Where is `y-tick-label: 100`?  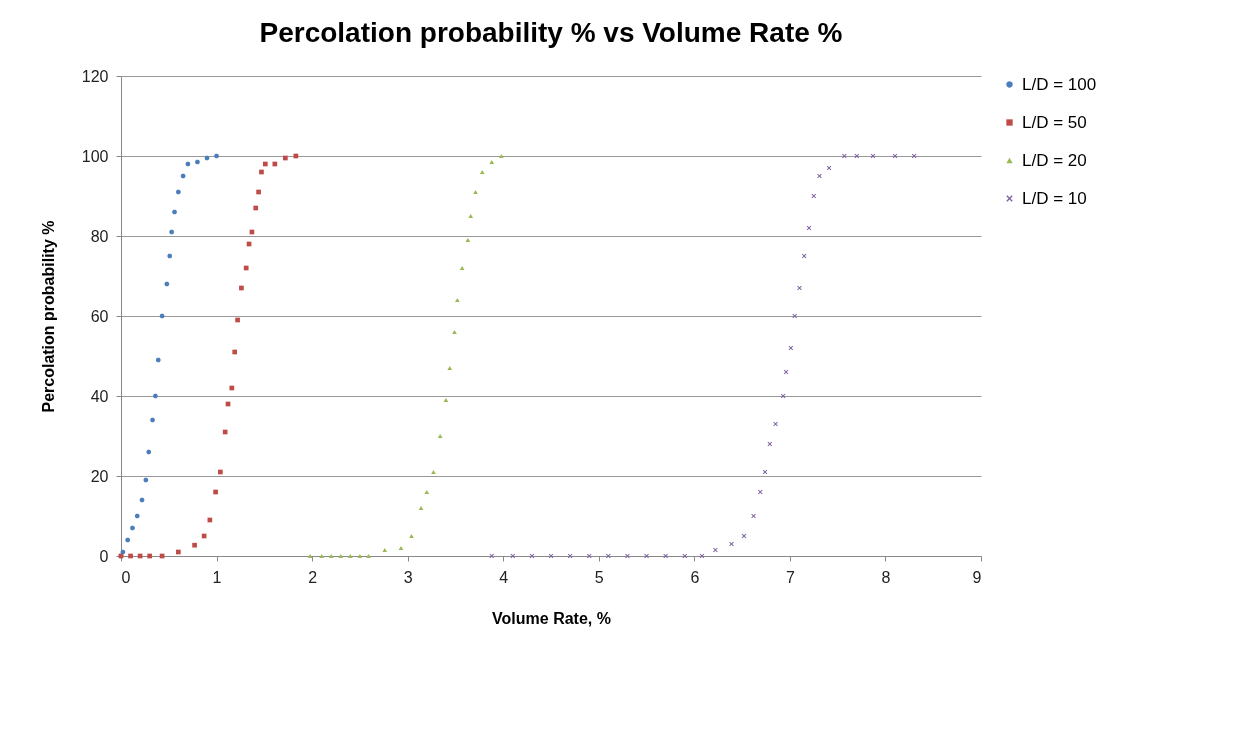
y-tick-label: 100 is located at coordinates (95, 156).